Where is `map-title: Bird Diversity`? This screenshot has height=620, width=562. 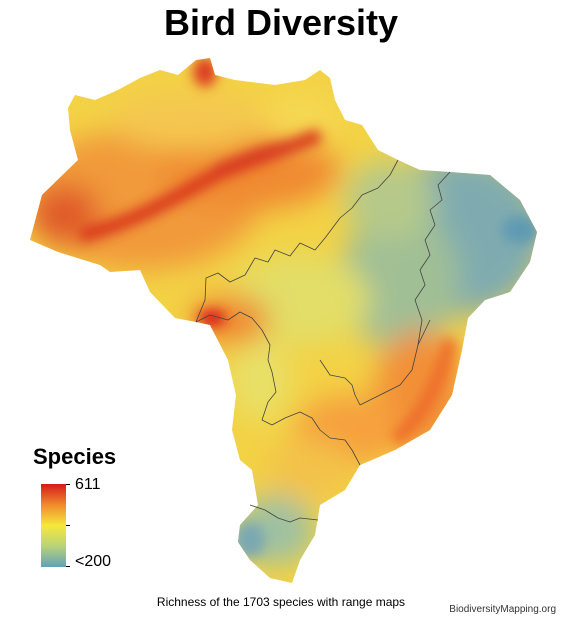 map-title: Bird Diversity is located at coordinates (281, 22).